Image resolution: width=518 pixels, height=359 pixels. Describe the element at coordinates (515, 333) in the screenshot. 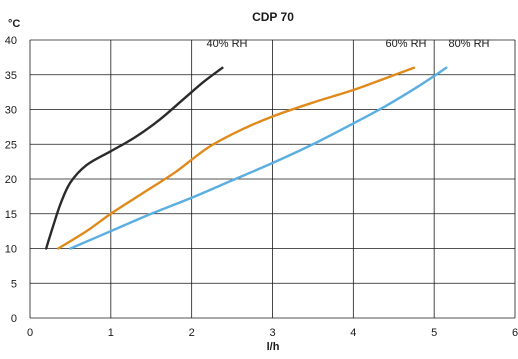

I see `x-tick-label: 6` at that location.